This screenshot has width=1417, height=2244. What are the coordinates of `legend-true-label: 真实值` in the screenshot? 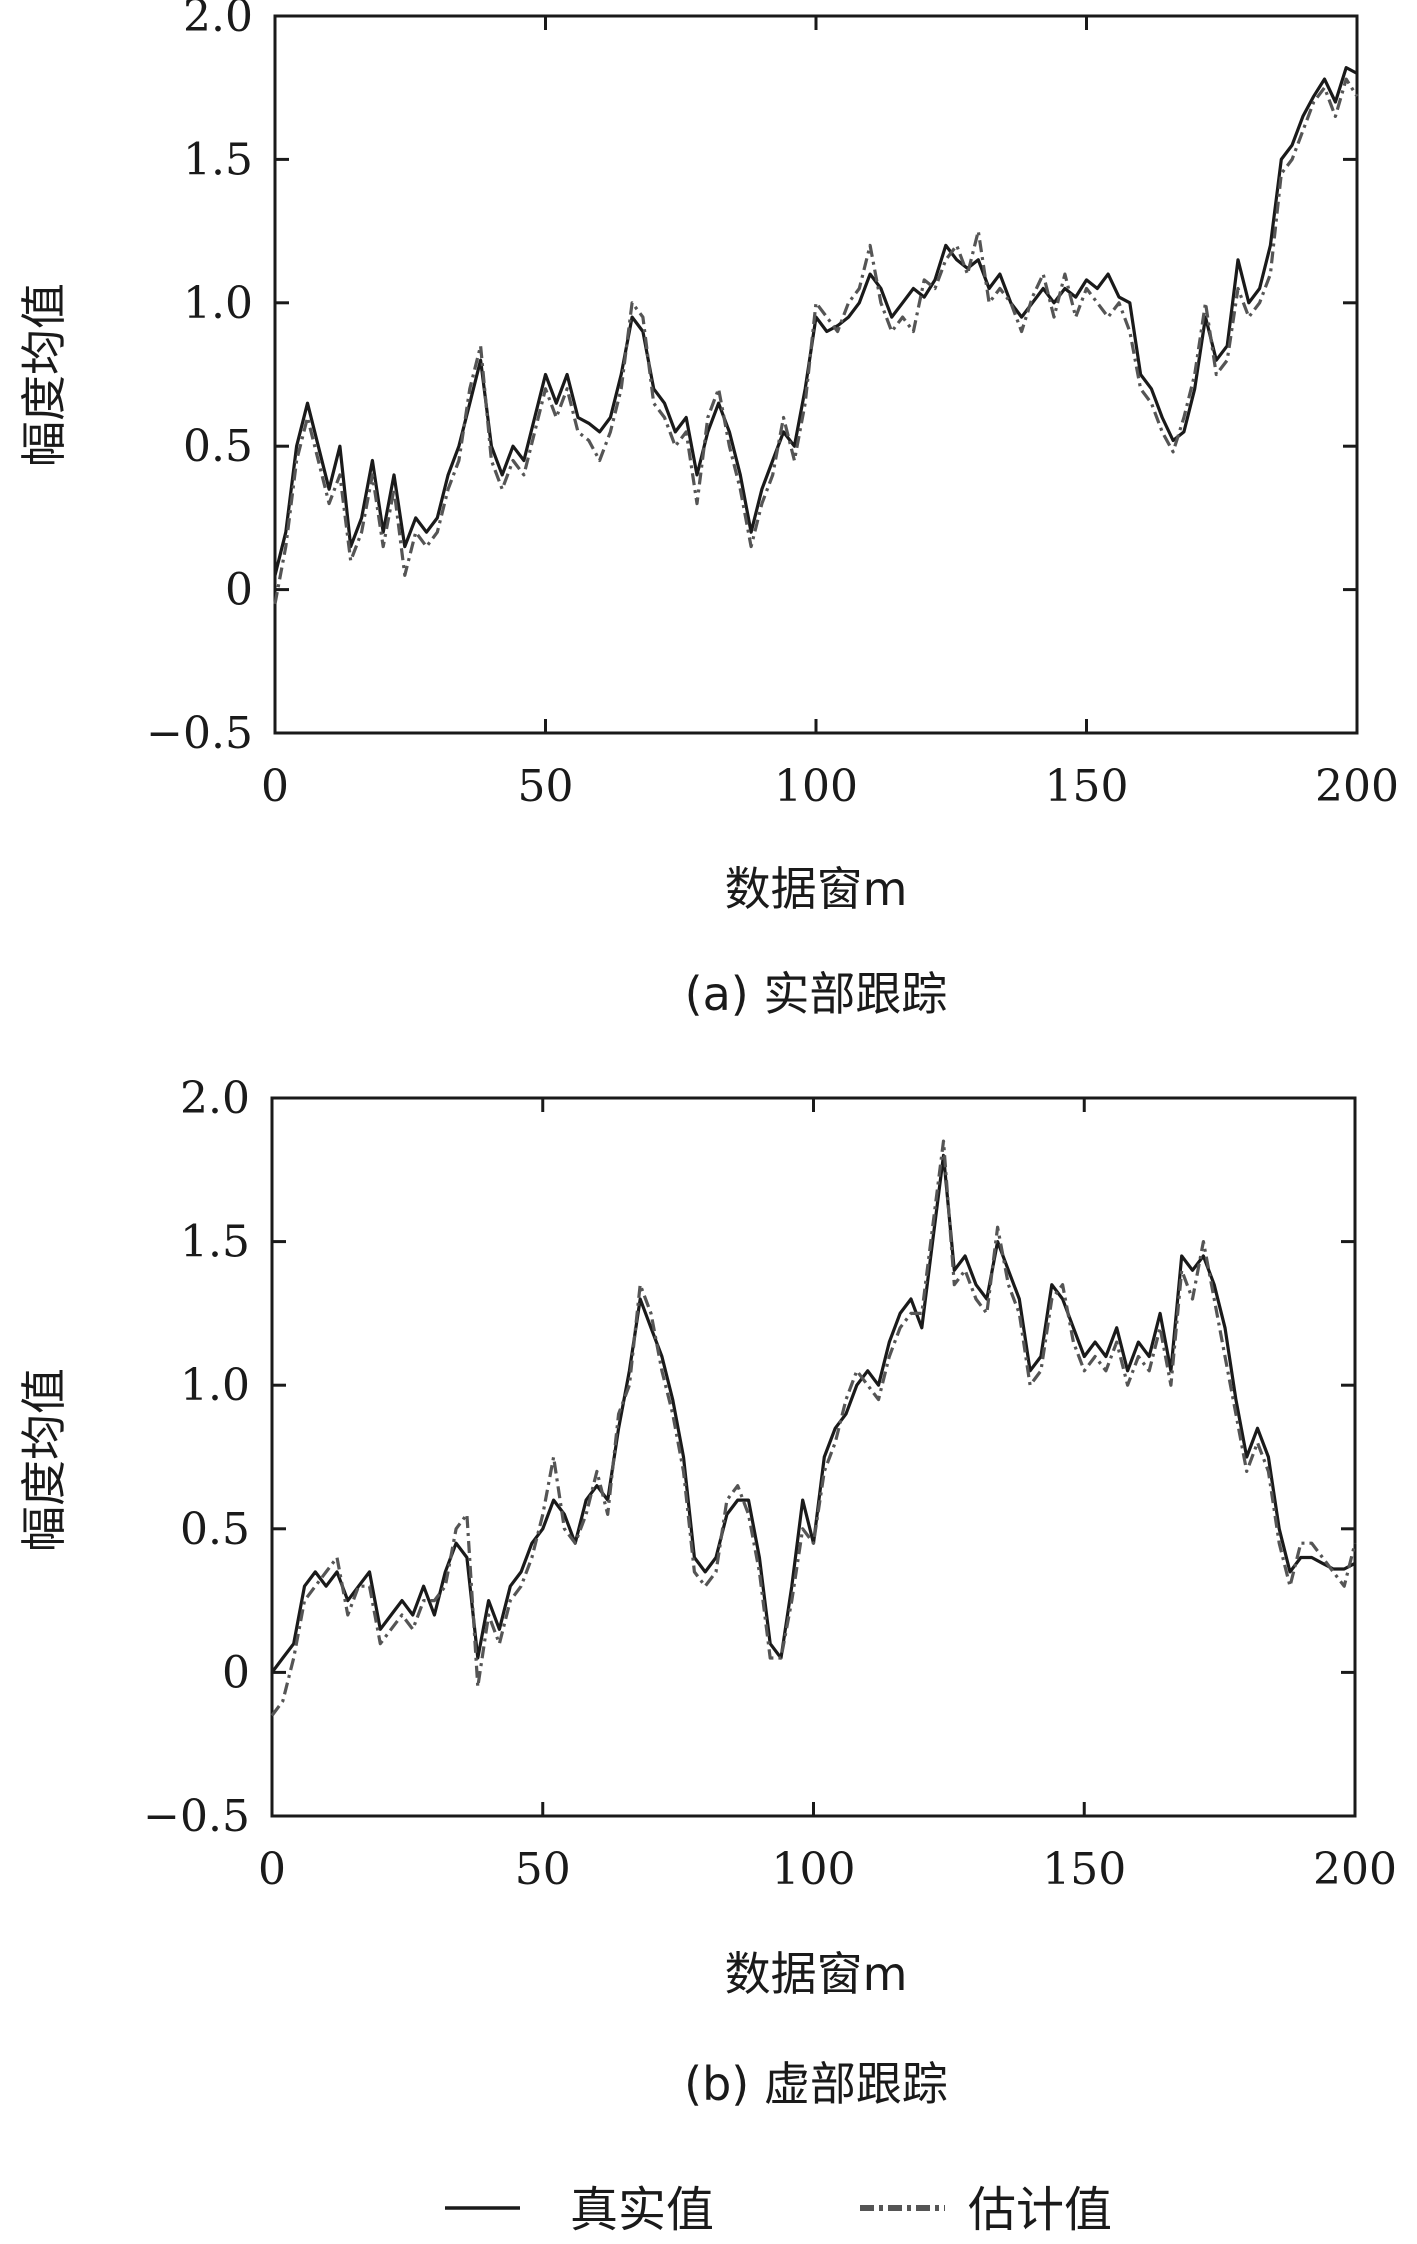 It's located at (642, 2210).